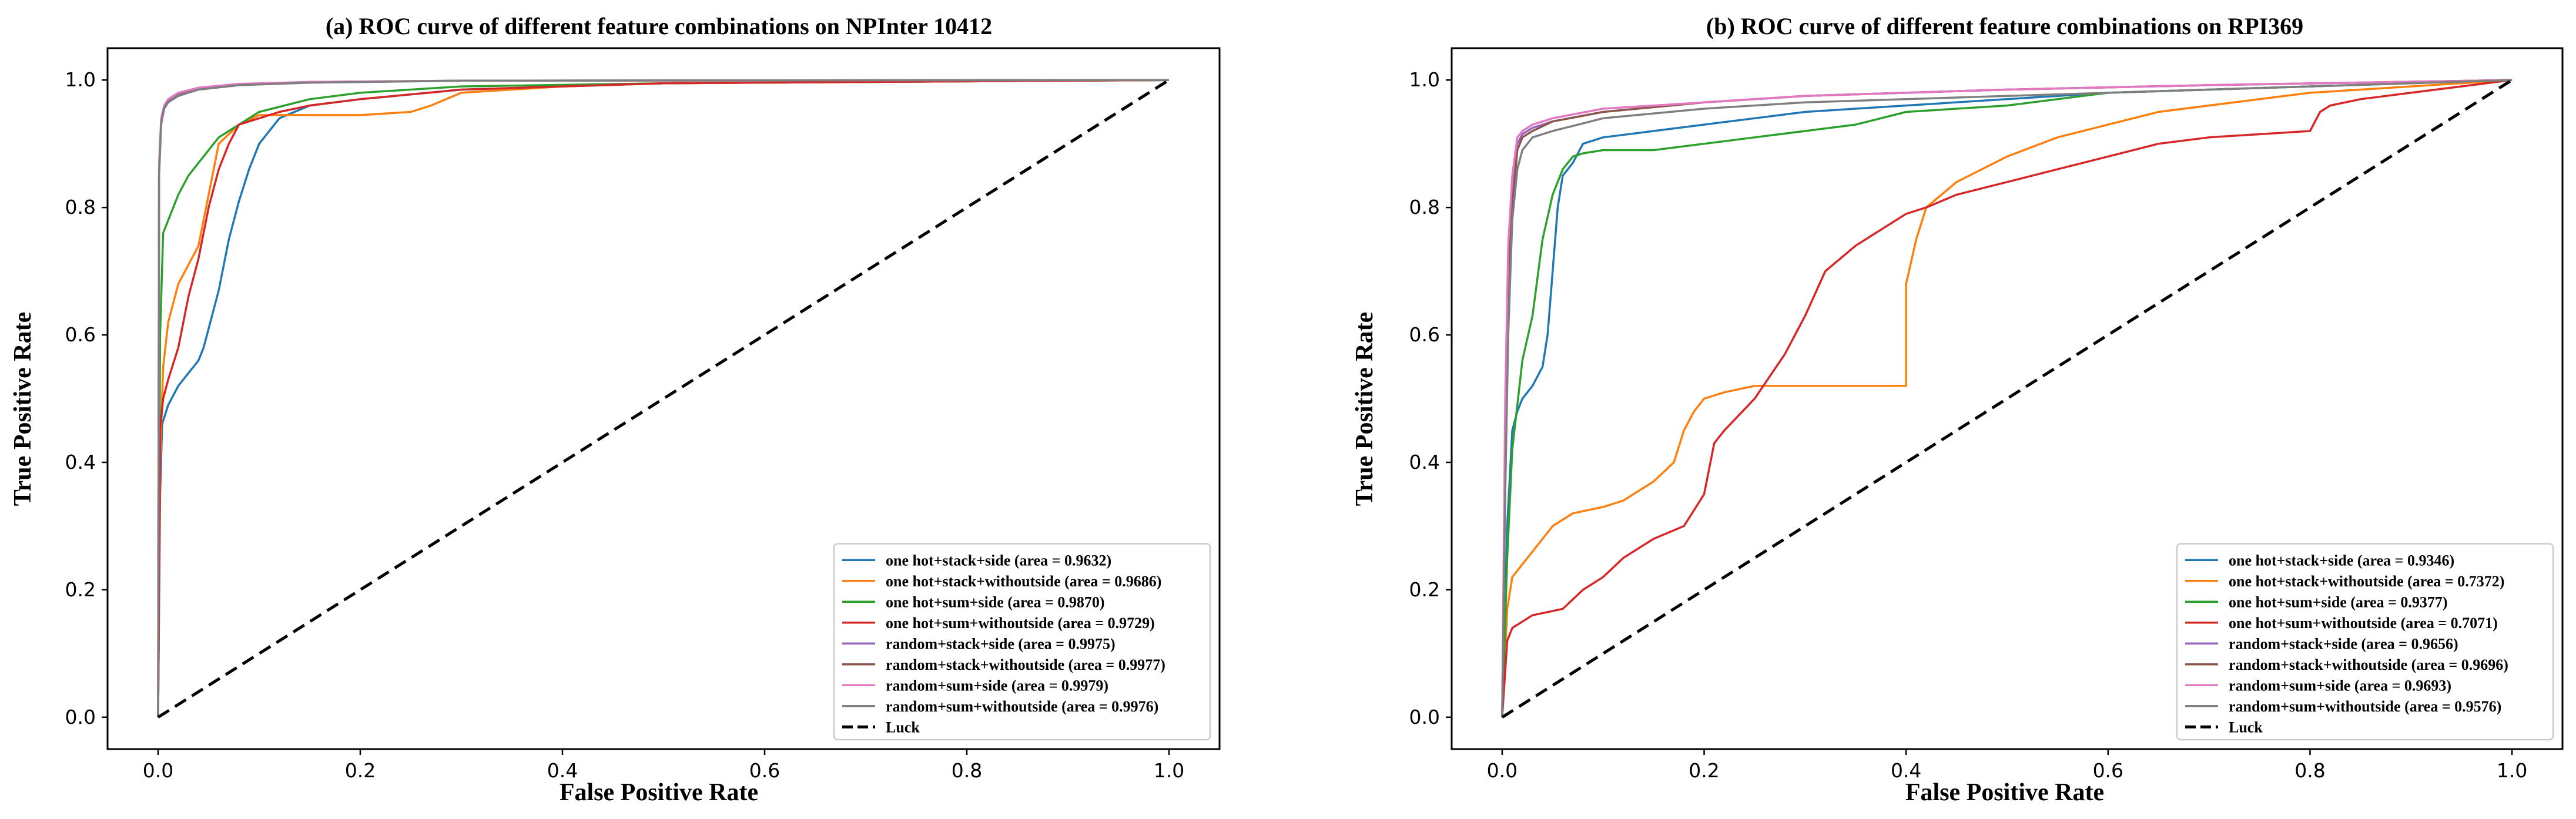 The image size is (2576, 819). What do you see at coordinates (995, 601) in the screenshot?
I see `legend-label: one hot+sum+side (area = 0.9870)` at bounding box center [995, 601].